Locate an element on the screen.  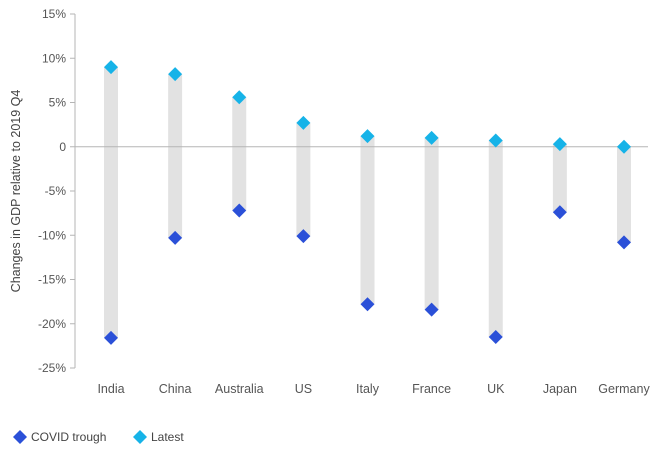
range-bar-france is located at coordinates (431, 223).